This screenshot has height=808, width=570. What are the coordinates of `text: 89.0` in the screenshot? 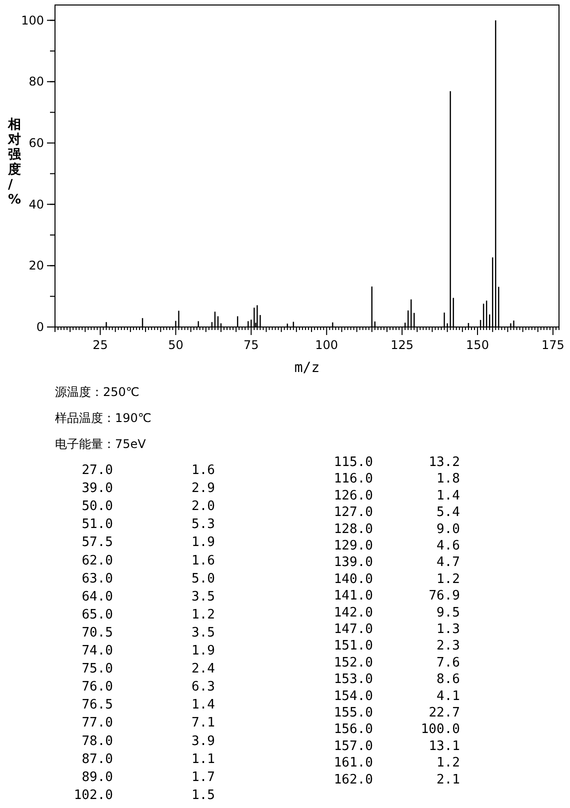 It's located at (97, 777).